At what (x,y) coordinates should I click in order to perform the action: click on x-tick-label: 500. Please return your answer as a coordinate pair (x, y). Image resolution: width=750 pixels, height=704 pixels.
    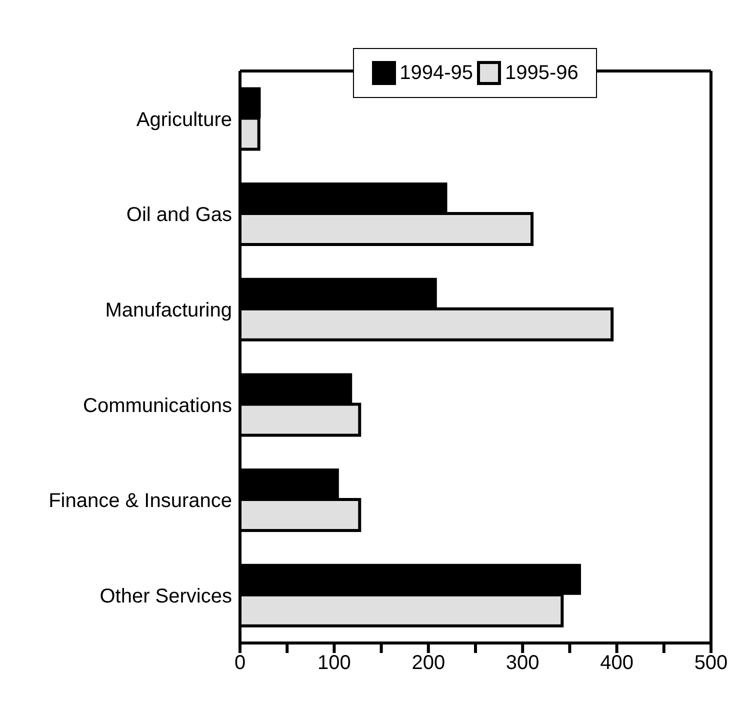
    Looking at the image, I should click on (711, 663).